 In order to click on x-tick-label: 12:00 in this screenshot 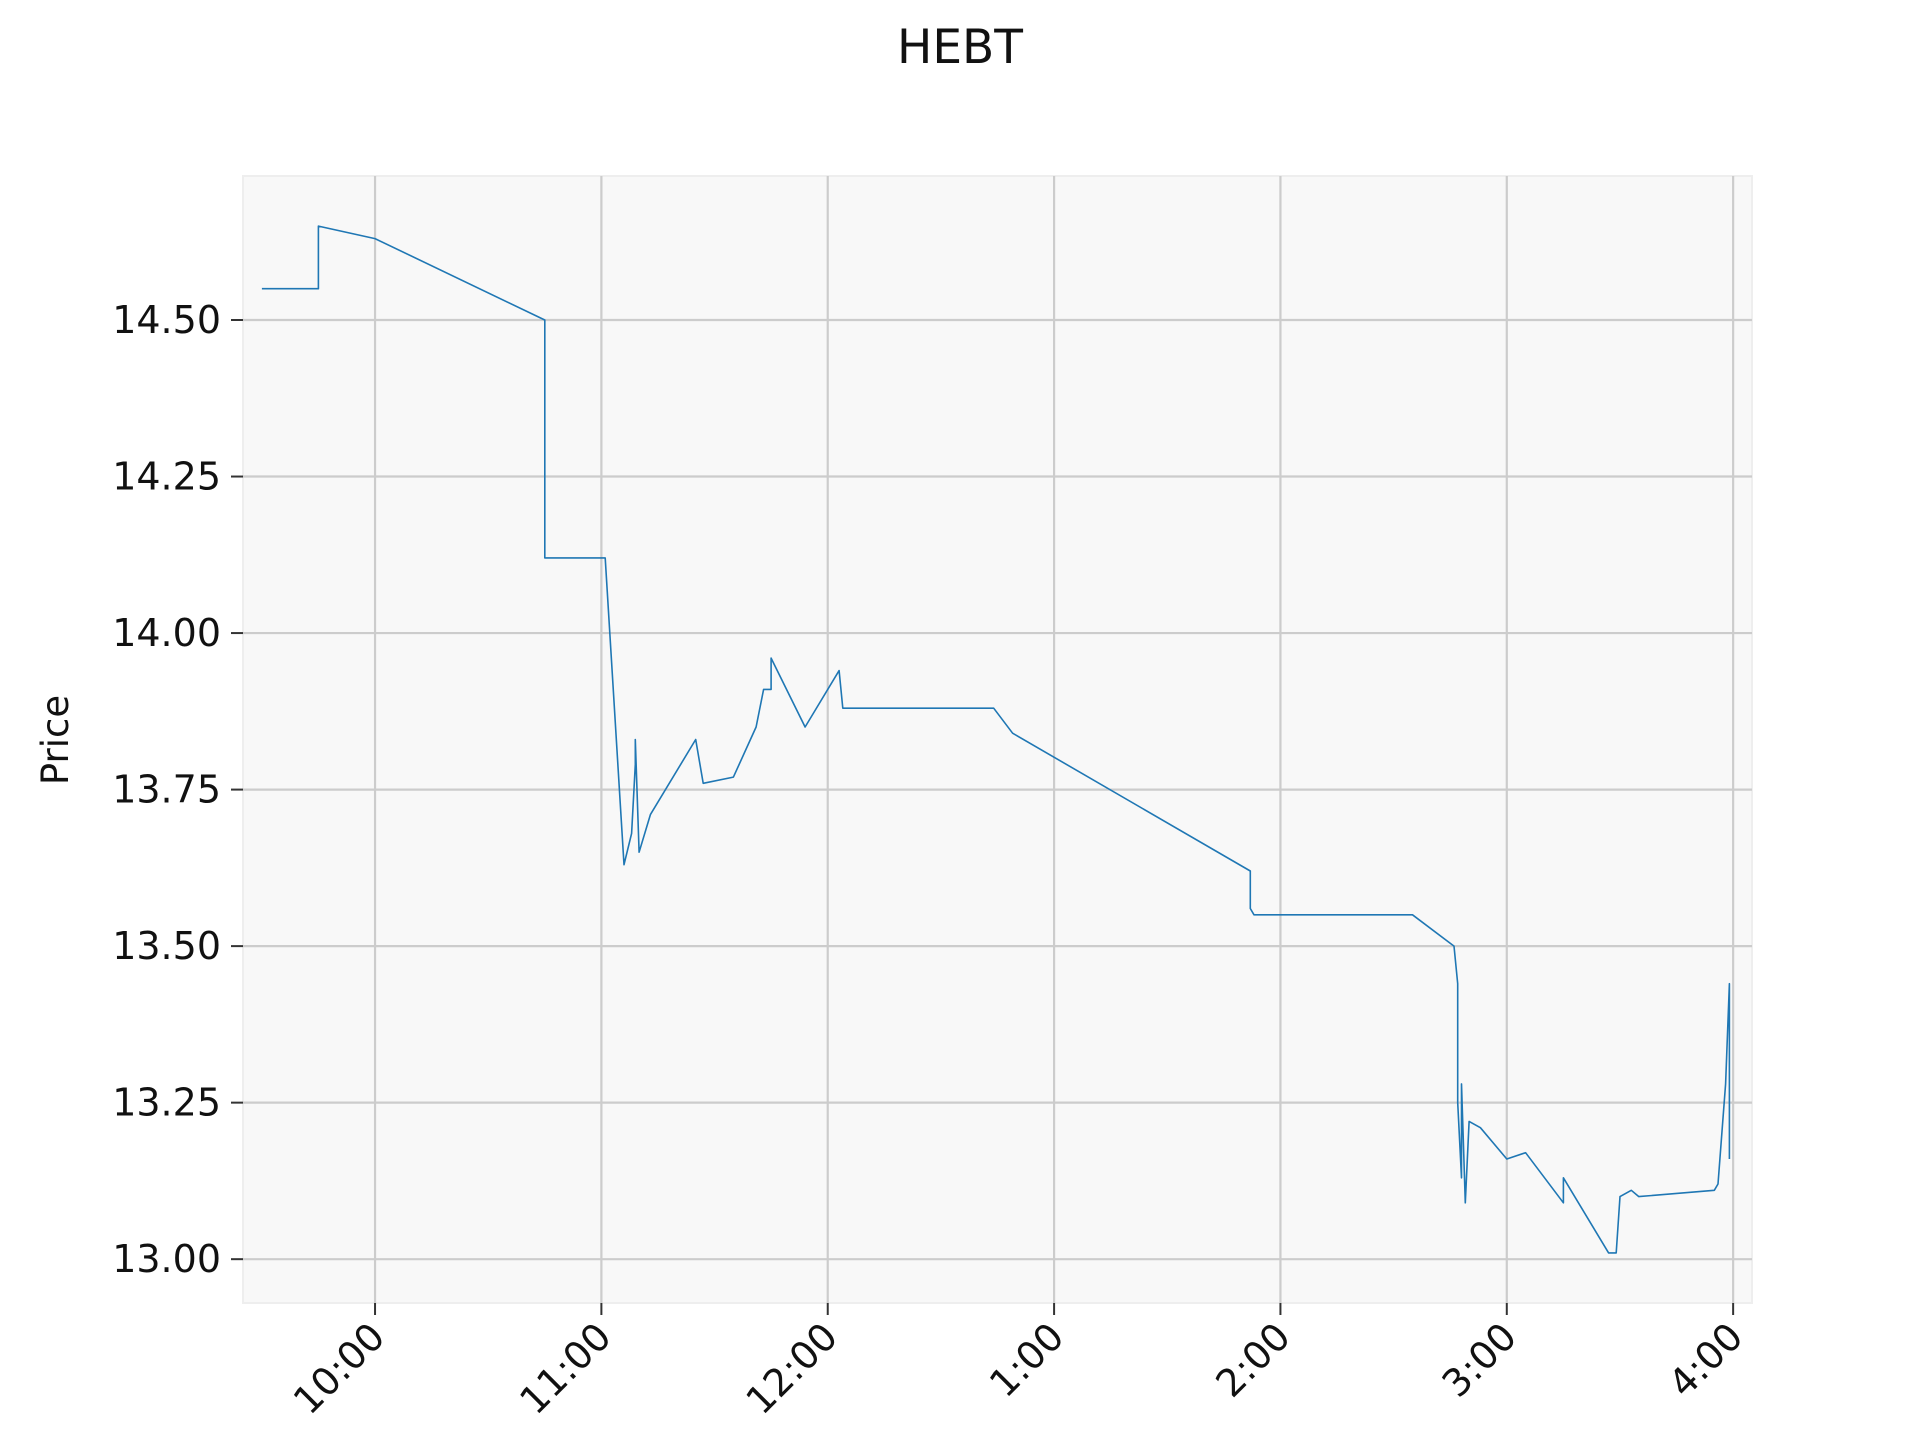, I will do `click(792, 1368)`.